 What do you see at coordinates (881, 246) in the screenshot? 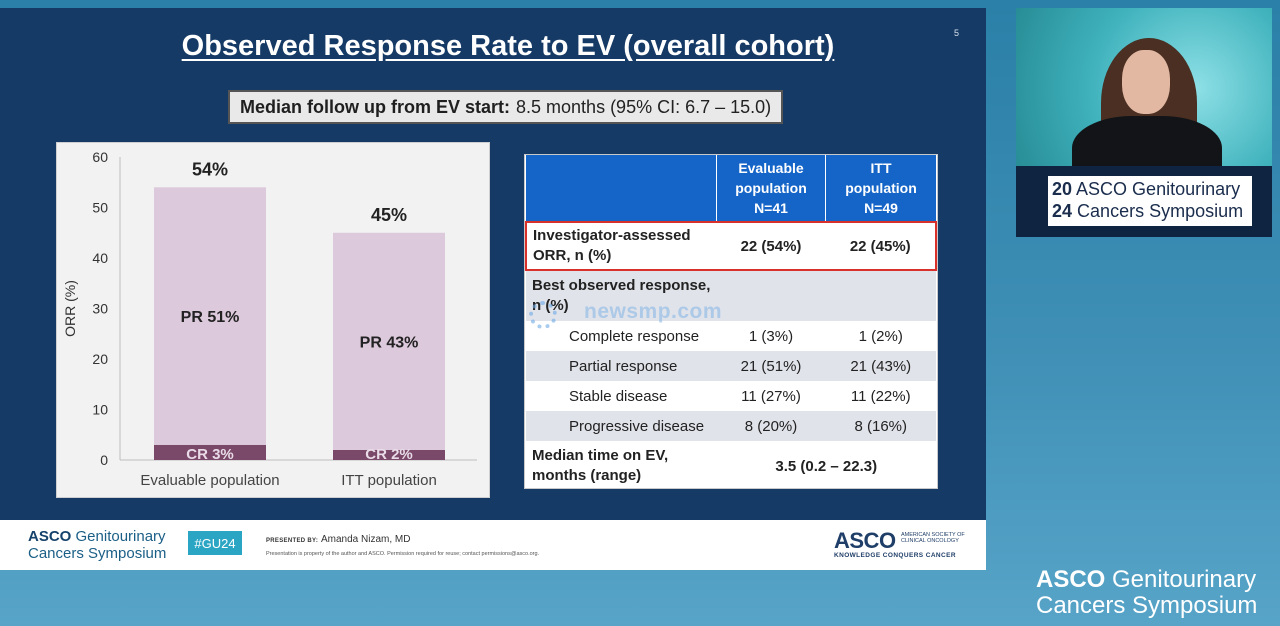
I see `cell-orr-itt: 22 (45%)` at bounding box center [881, 246].